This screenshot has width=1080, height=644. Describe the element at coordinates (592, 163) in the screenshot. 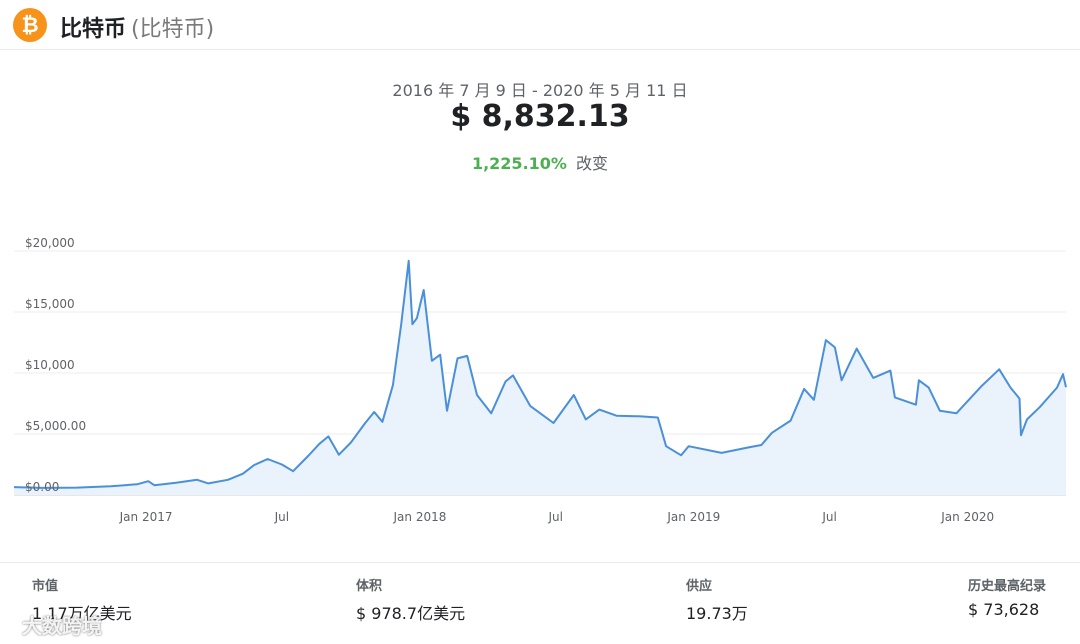

I see `change-label: 改变` at that location.